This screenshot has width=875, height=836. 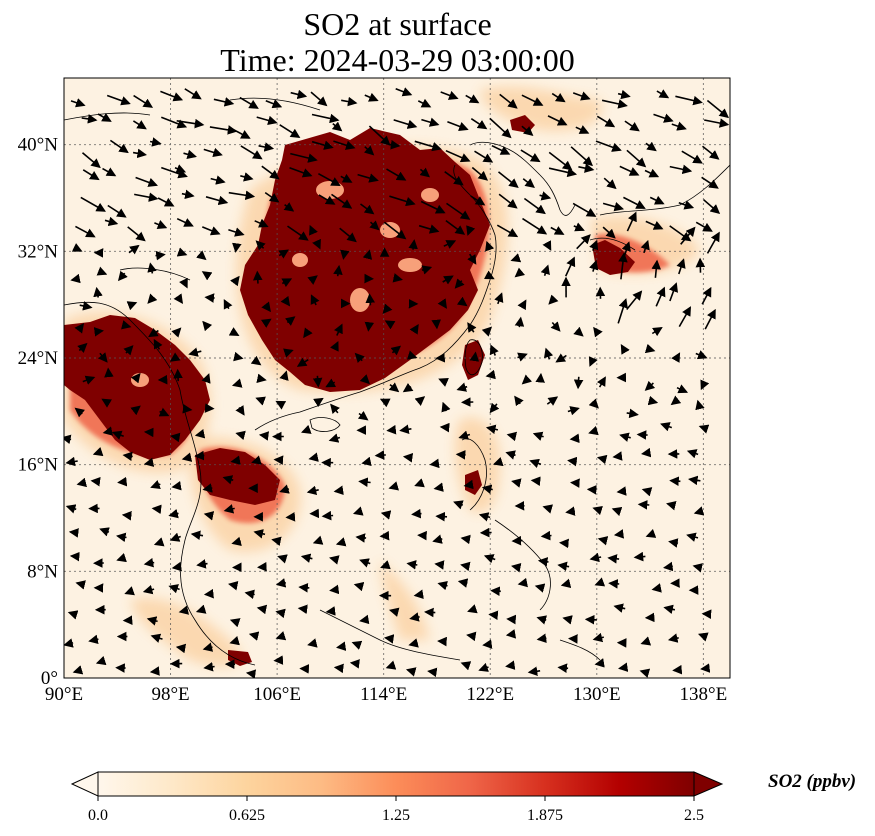 I want to click on colorbar-ticks: 0.0 0.625 1.25 1.875 2.5, so click(x=396, y=810).